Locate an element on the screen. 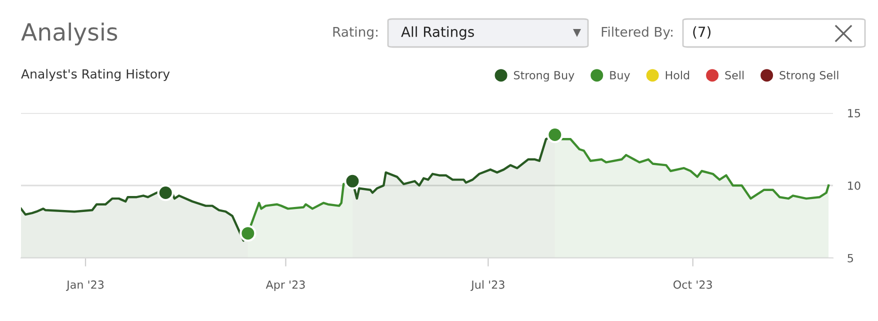 The height and width of the screenshot is (321, 878). chart-title: Analysis is located at coordinates (69, 34).